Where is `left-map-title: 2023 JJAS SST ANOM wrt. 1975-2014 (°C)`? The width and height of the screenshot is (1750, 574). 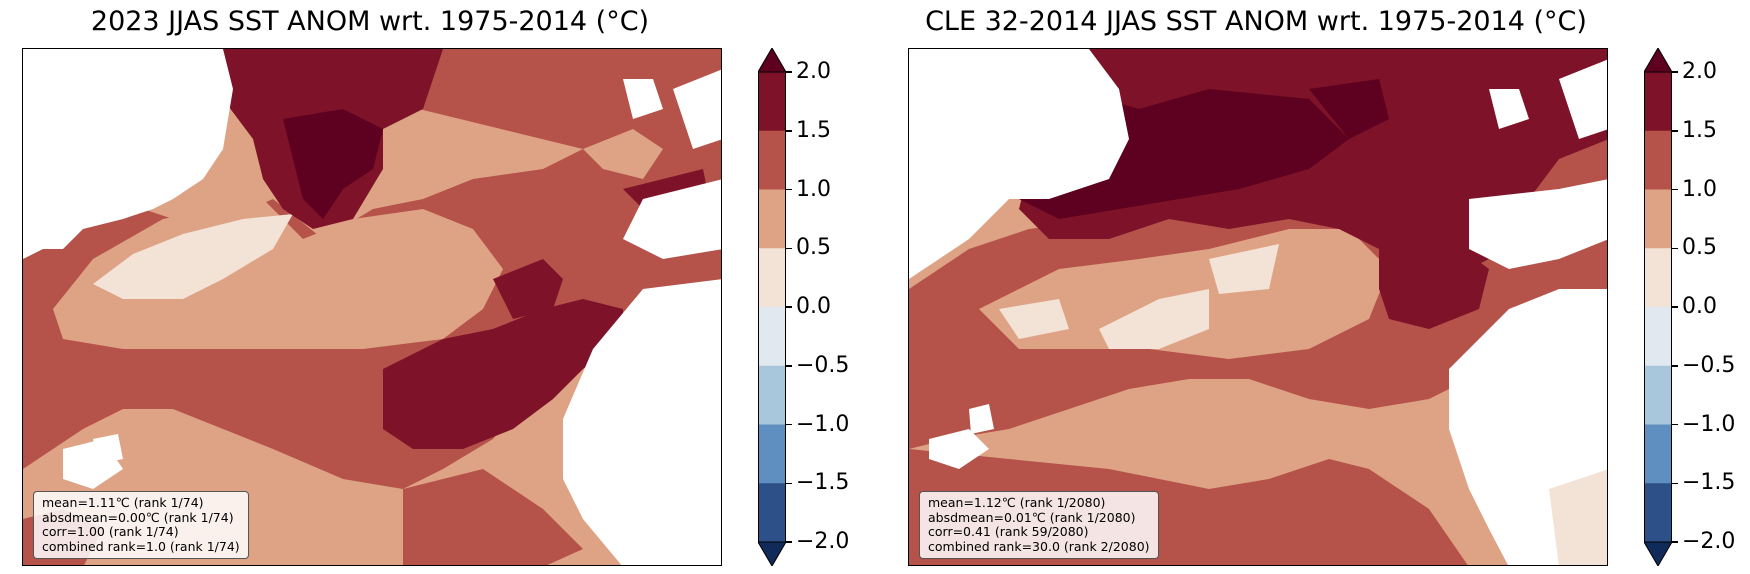
left-map-title: 2023 JJAS SST ANOM wrt. 1975-2014 (°C) is located at coordinates (370, 21).